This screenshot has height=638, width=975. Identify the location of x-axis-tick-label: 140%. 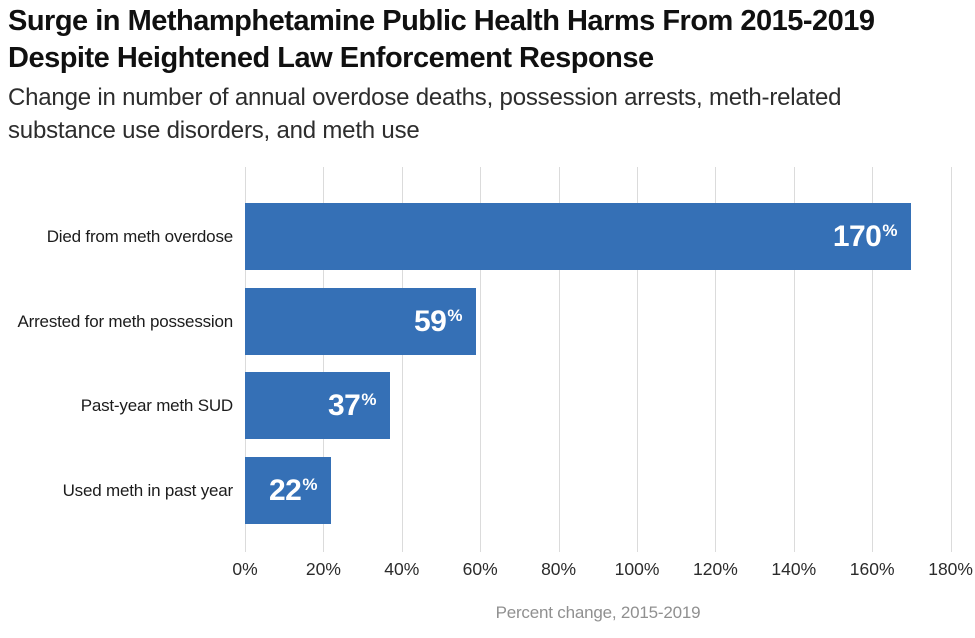
(794, 569).